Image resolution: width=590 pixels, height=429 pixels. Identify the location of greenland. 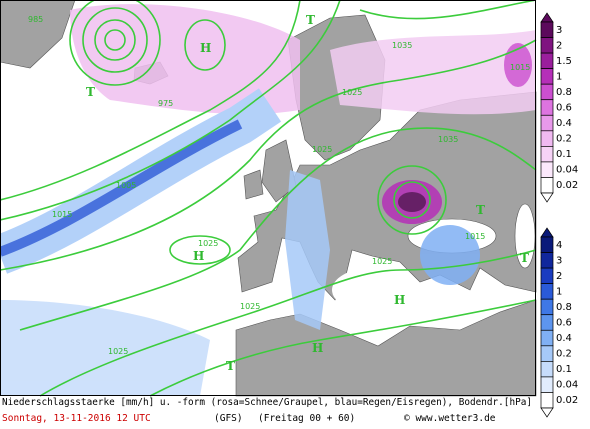
(38, 34).